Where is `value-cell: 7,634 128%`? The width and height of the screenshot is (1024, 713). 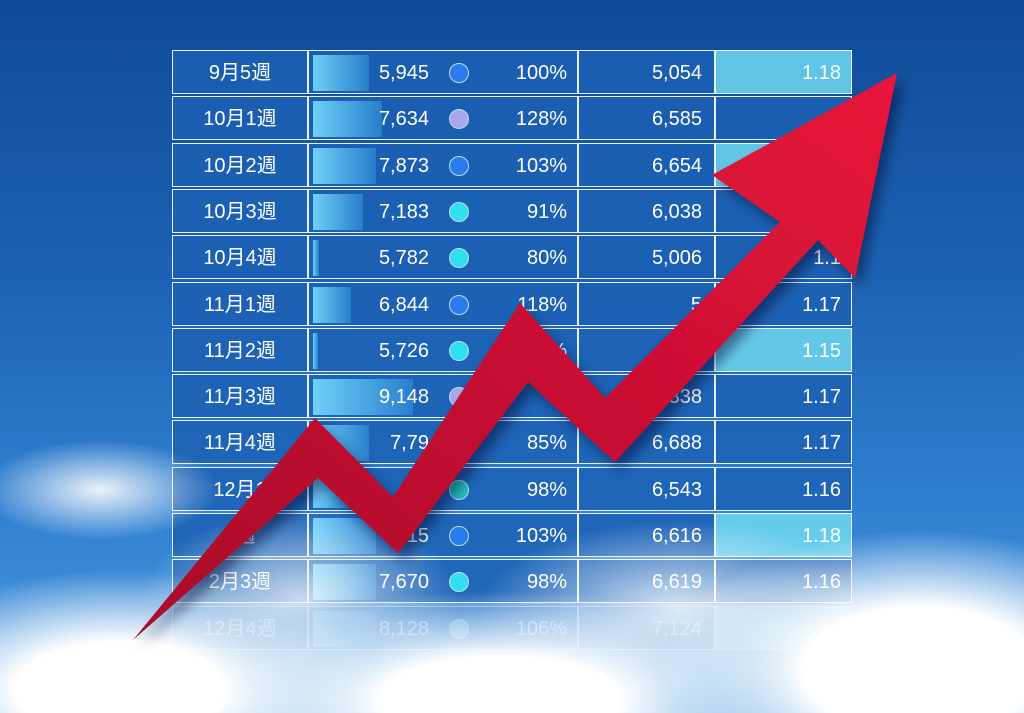
value-cell: 7,634 128% is located at coordinates (443, 118).